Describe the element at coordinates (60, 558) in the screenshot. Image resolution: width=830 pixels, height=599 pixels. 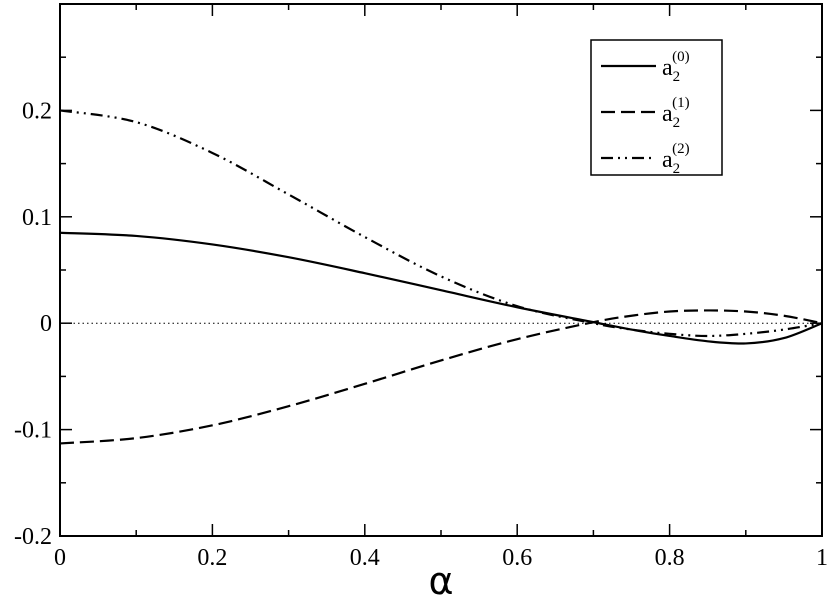
I see `x-tick-label: 0` at that location.